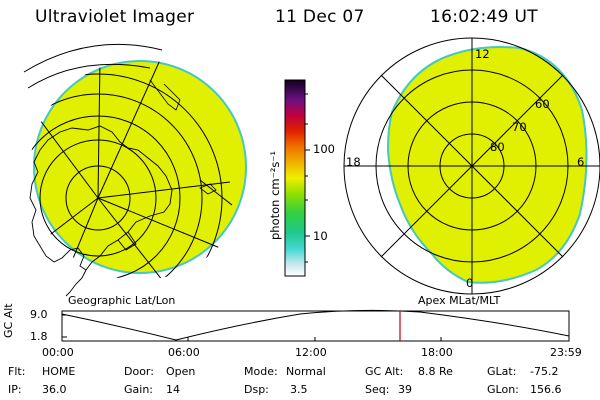 The height and width of the screenshot is (400, 600). What do you see at coordinates (484, 17) in the screenshot?
I see `time-label: 16:02:49 UT` at bounding box center [484, 17].